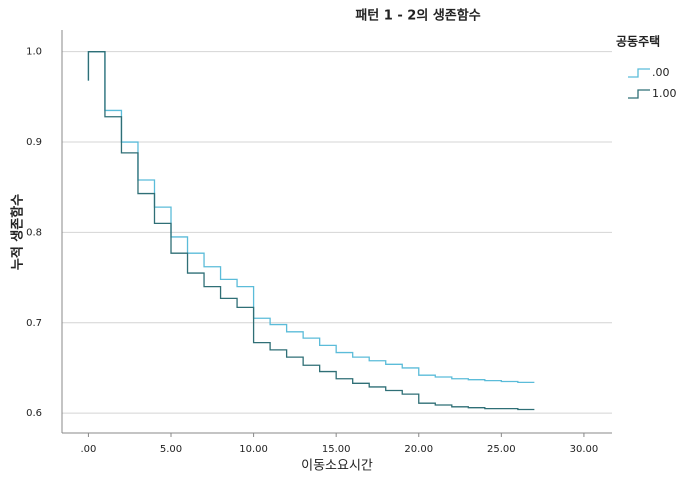  I want to click on y-tick-label: 0.6, so click(34, 413).